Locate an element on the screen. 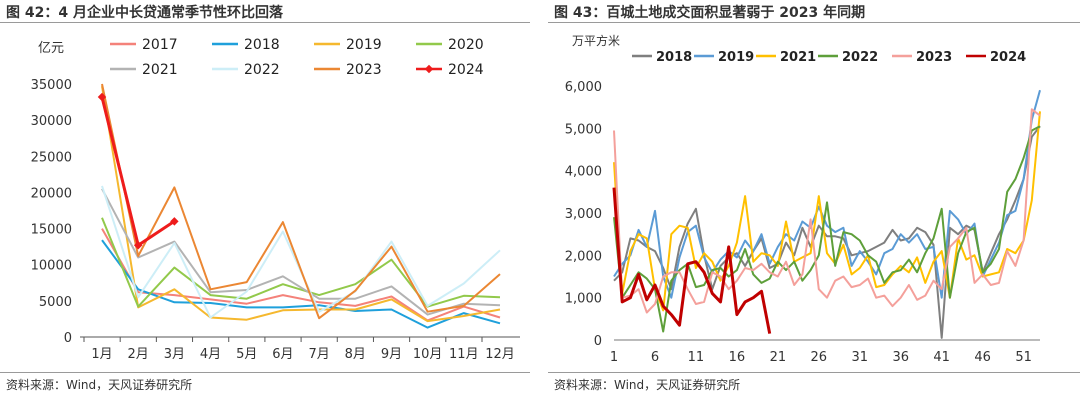 This screenshot has width=1080, height=403. y-tick-label: 2,000 is located at coordinates (583, 256).